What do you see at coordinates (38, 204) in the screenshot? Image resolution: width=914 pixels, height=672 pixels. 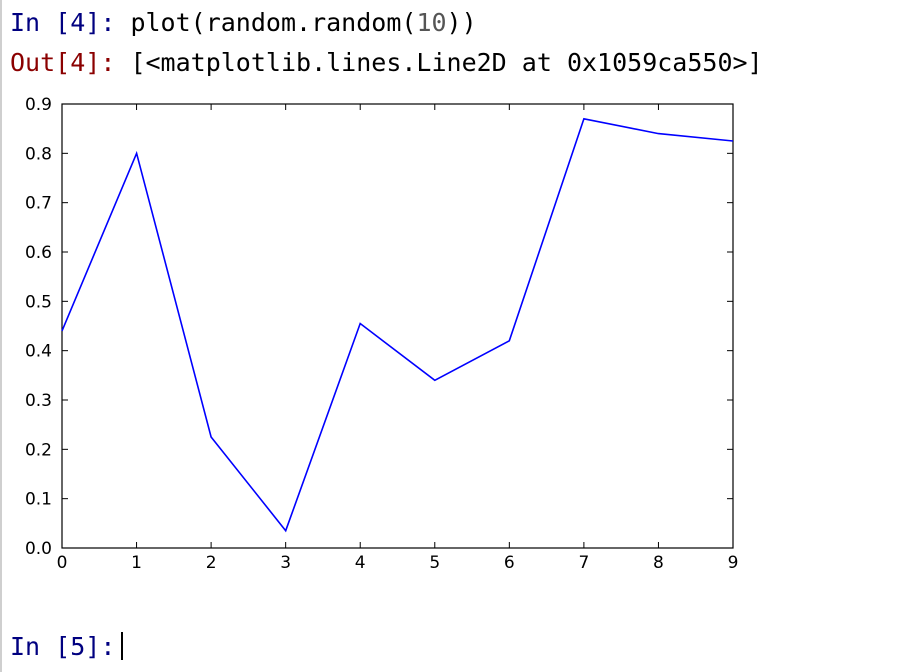 I see `y-tick-label: 0.7` at bounding box center [38, 204].